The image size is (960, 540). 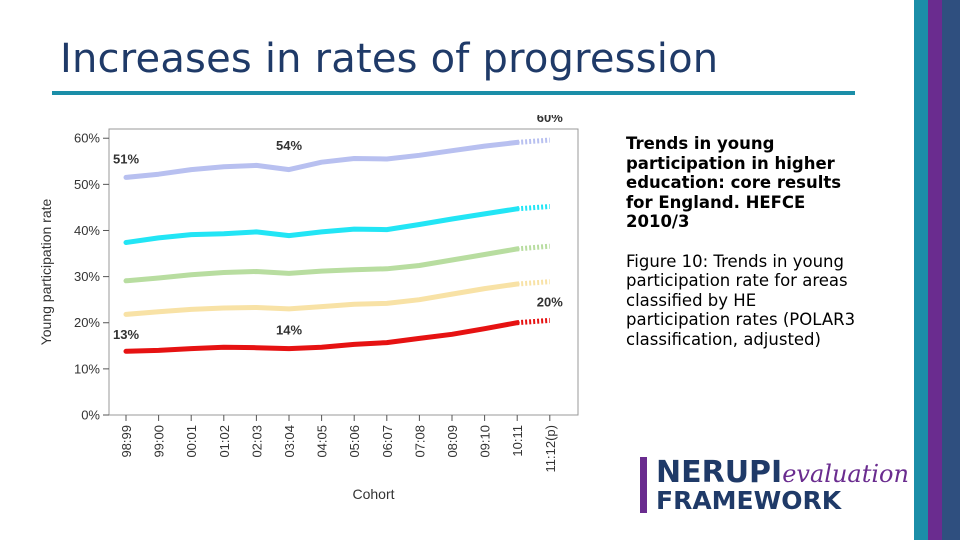 I want to click on y-tick-label: 50%, so click(x=87, y=184).